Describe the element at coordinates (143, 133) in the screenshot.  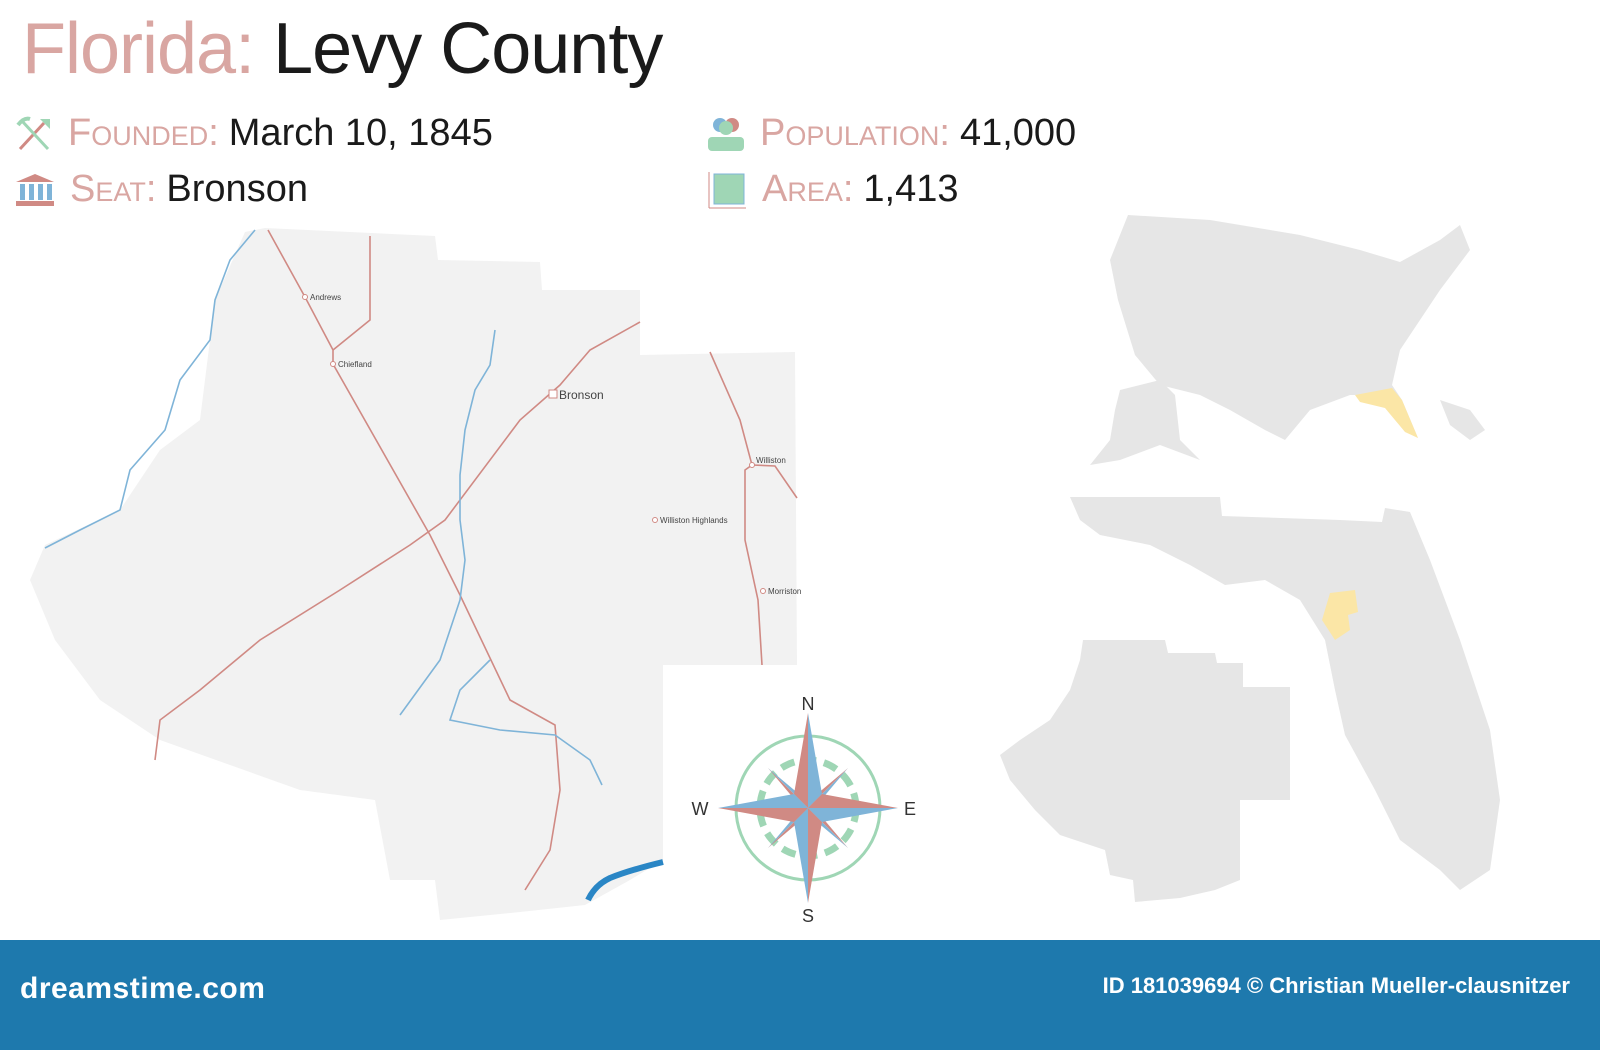
I see `founded-label: Founded:` at that location.